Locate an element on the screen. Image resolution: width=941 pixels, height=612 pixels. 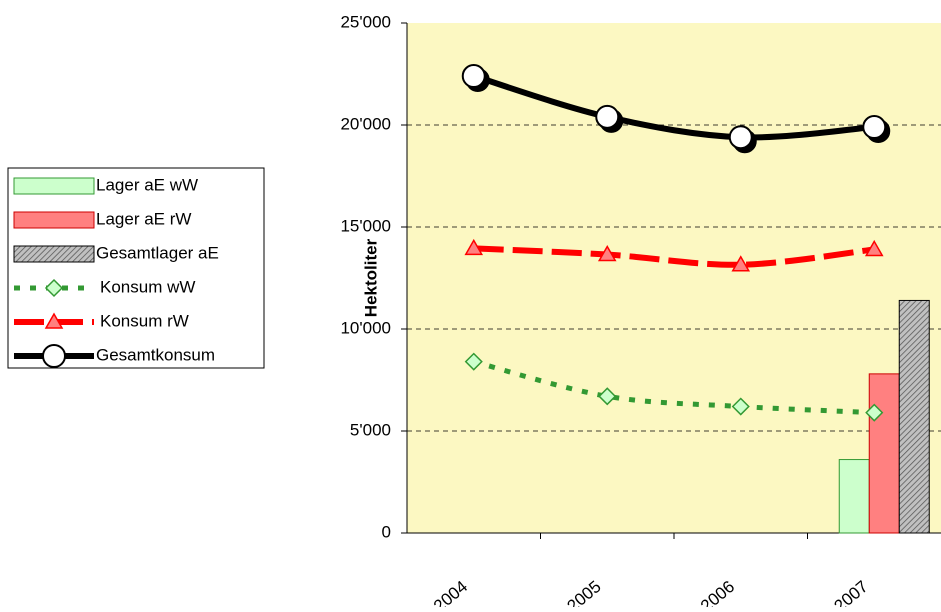
y-tick-label: 10'000 is located at coordinates (365, 327).